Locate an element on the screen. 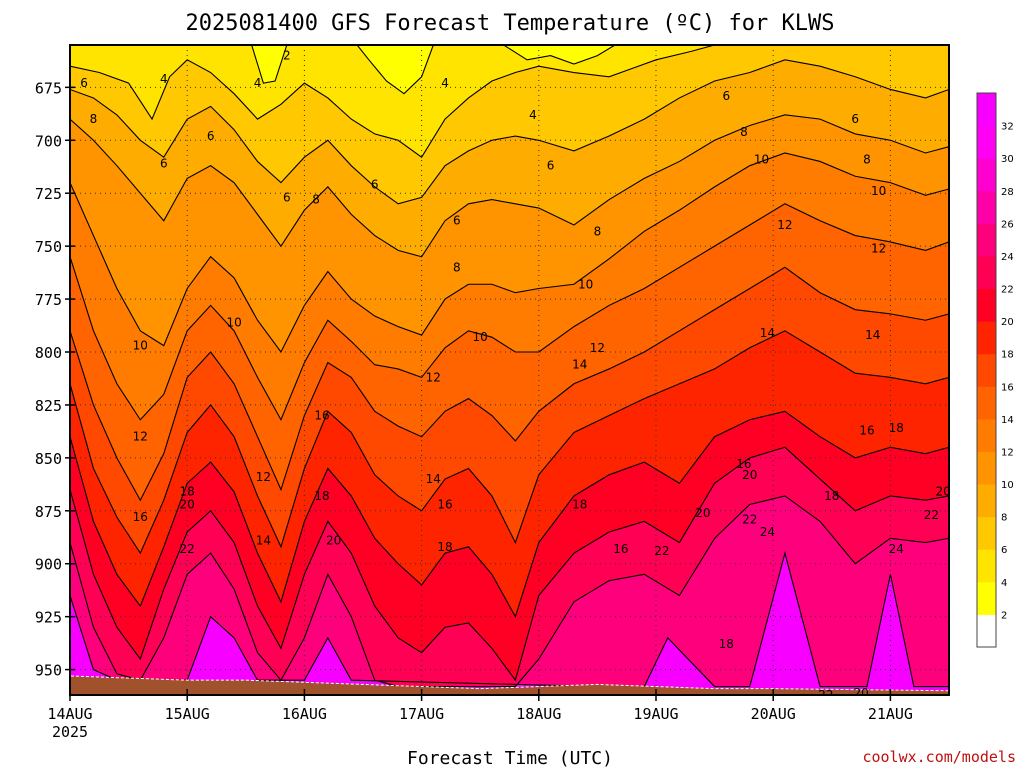 The height and width of the screenshot is (768, 1024). y-tick-label-775: 775 is located at coordinates (48, 300).